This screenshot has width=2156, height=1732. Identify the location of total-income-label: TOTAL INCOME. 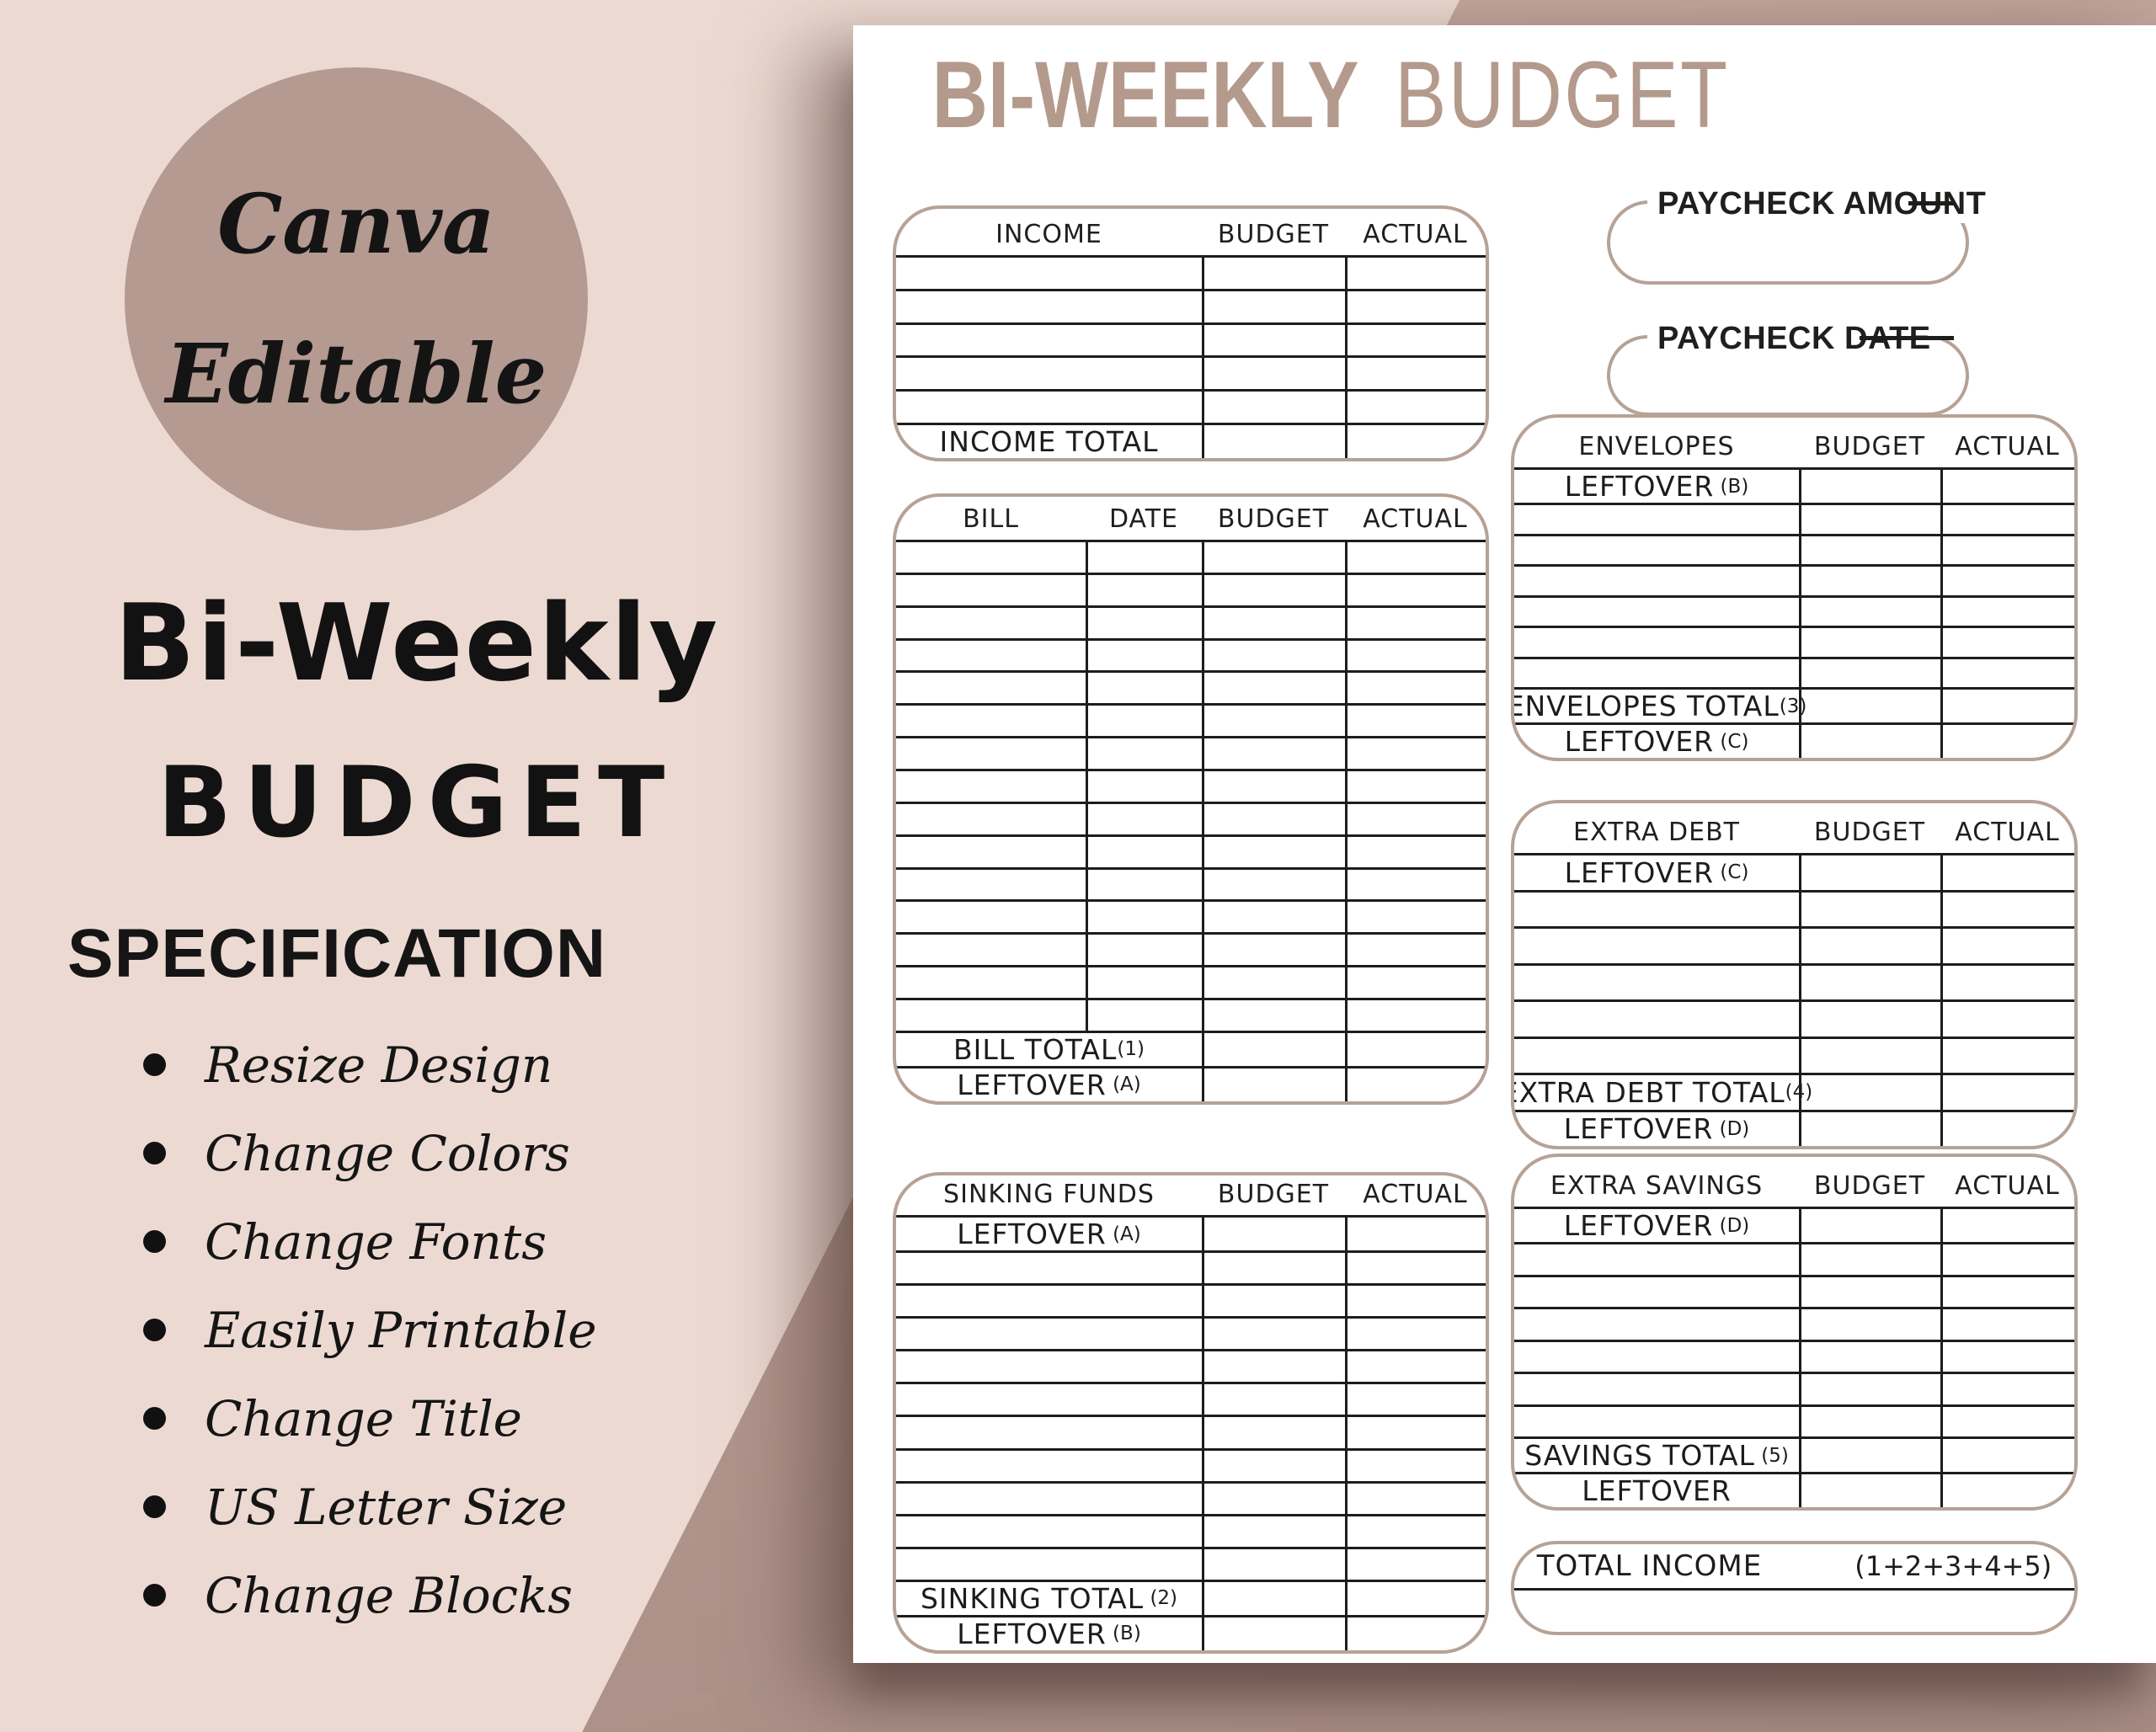
(1649, 1566).